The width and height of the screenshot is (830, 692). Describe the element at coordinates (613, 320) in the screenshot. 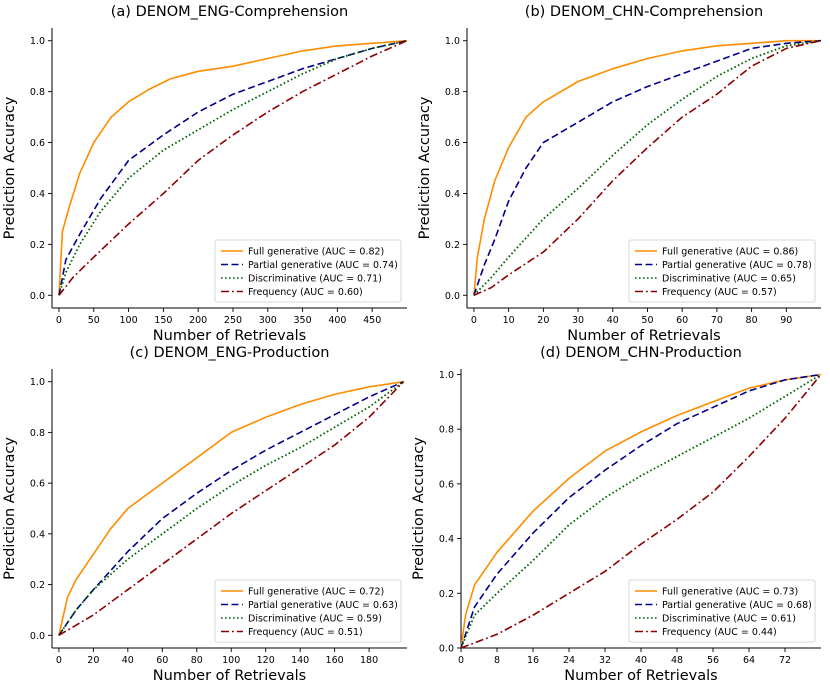

I see `chart-b-x-tick-label: 40` at that location.